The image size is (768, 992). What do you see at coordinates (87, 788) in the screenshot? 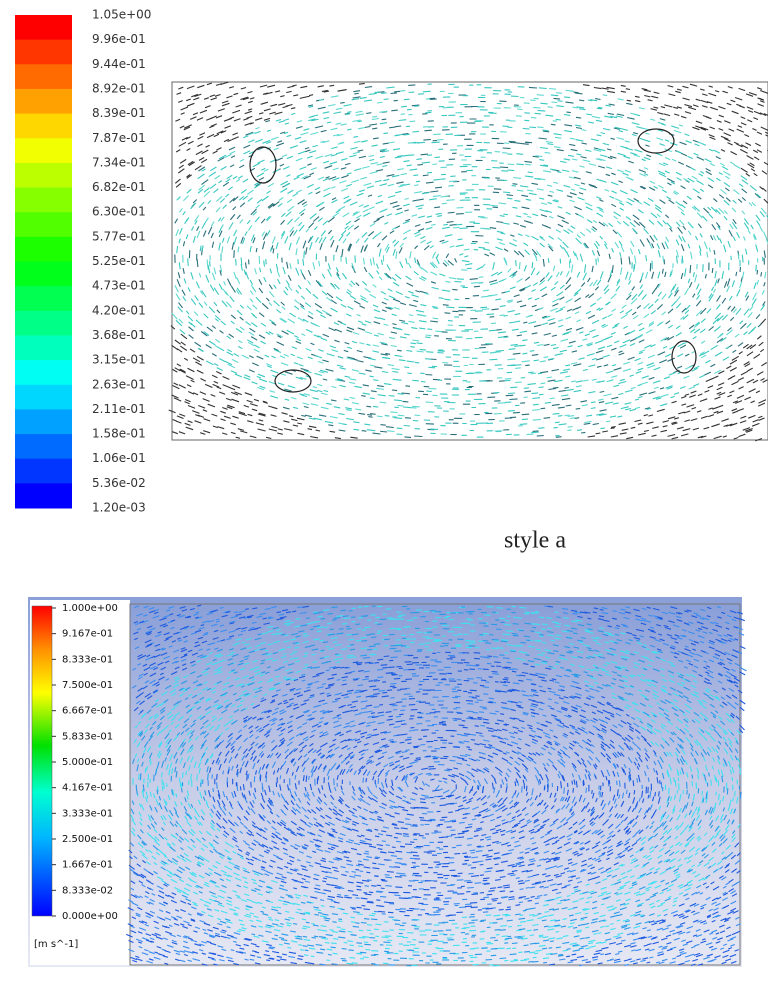
I see `legend-label: 4.167e-01` at bounding box center [87, 788].